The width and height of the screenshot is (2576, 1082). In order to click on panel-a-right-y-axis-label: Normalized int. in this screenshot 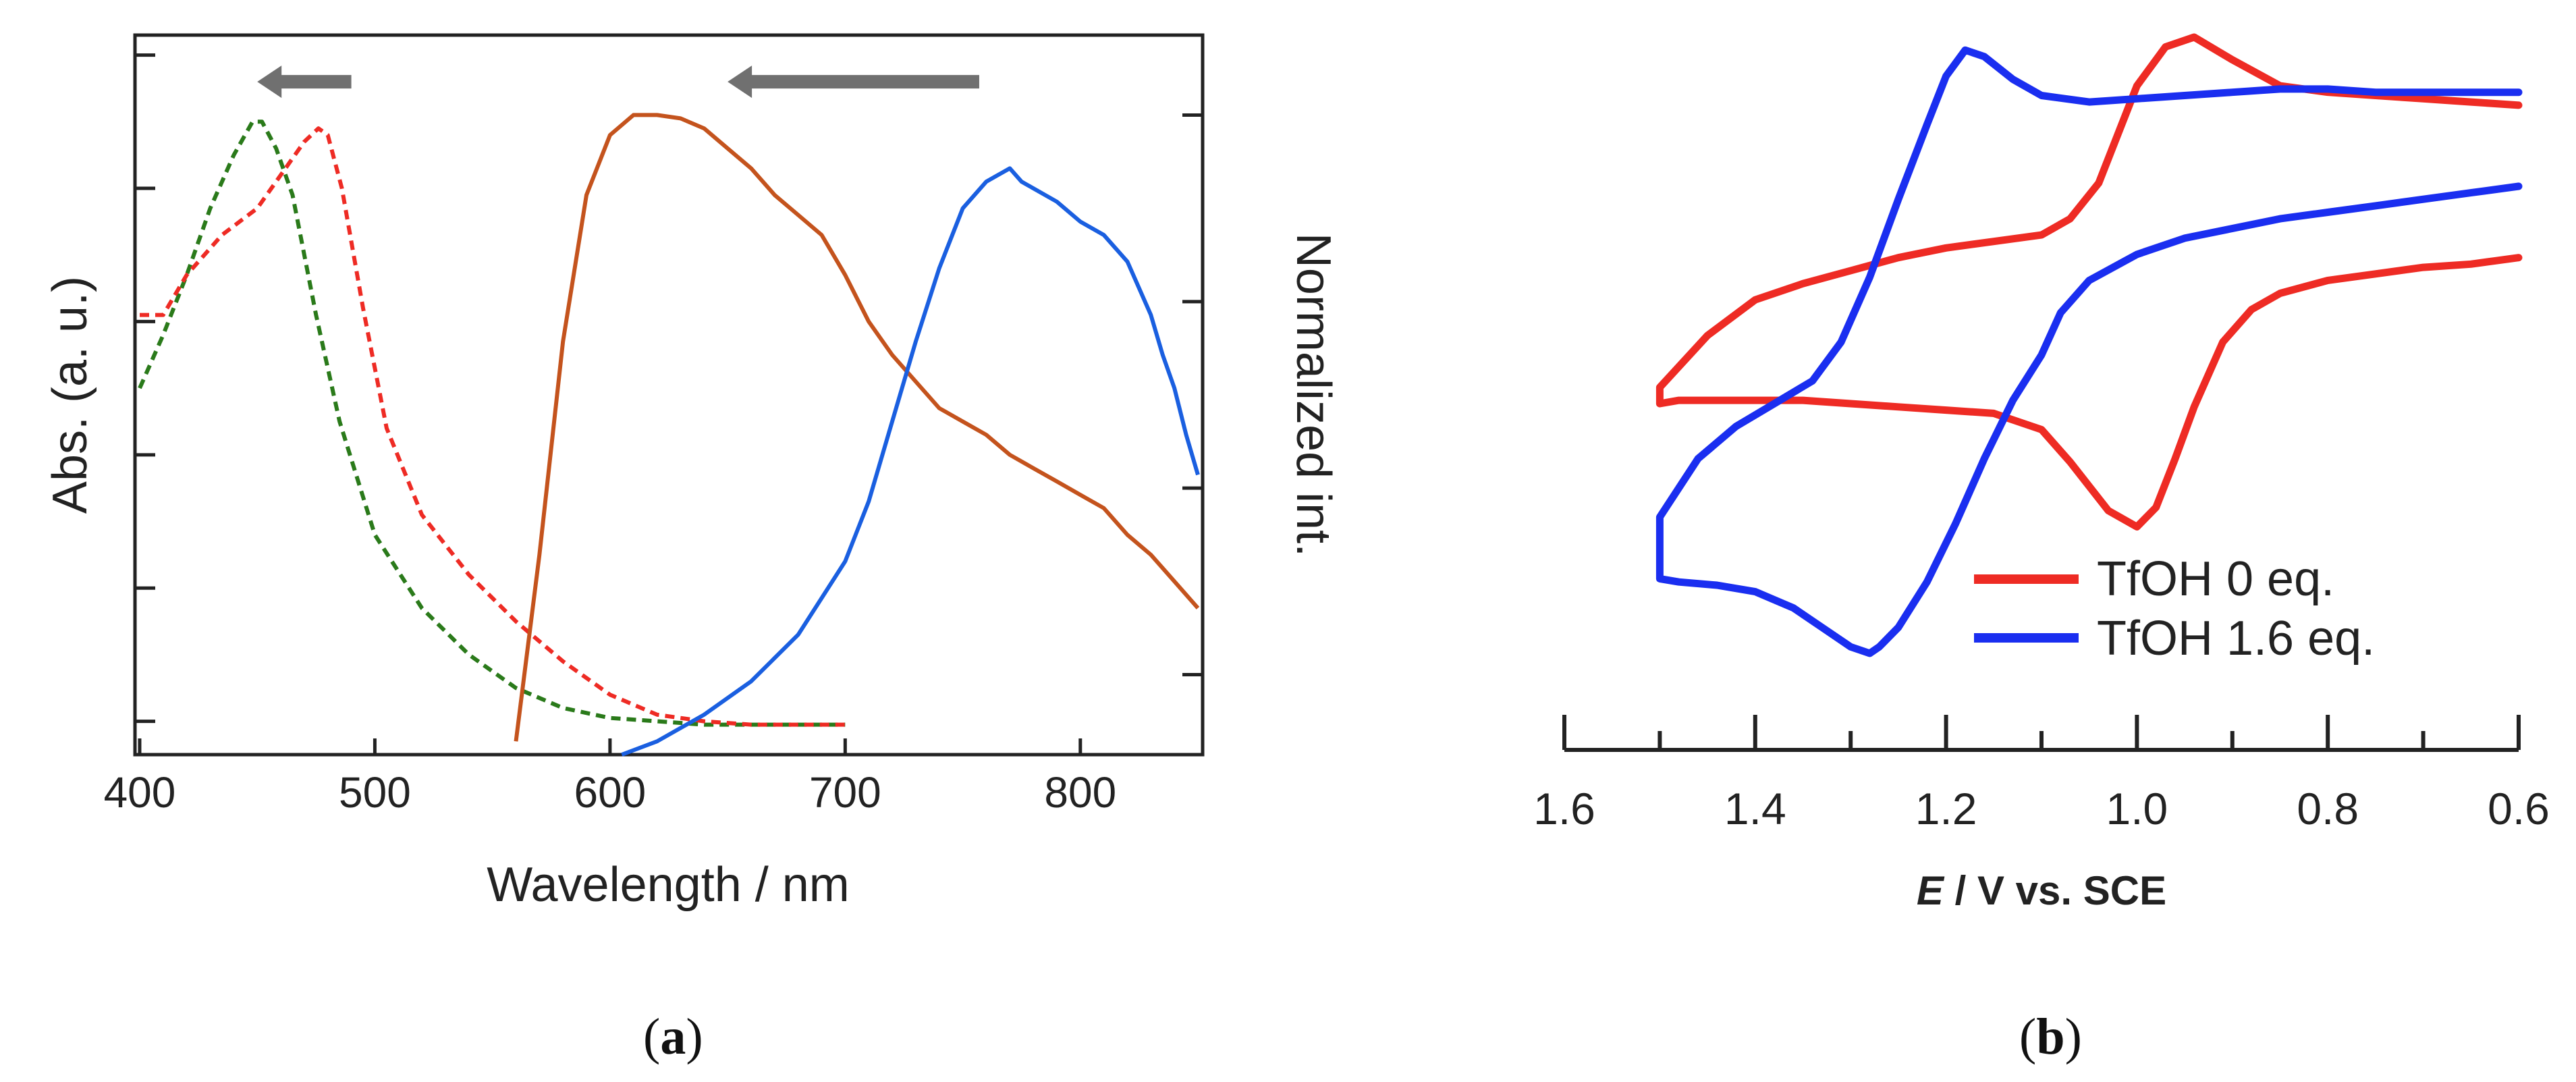, I will do `click(1313, 395)`.